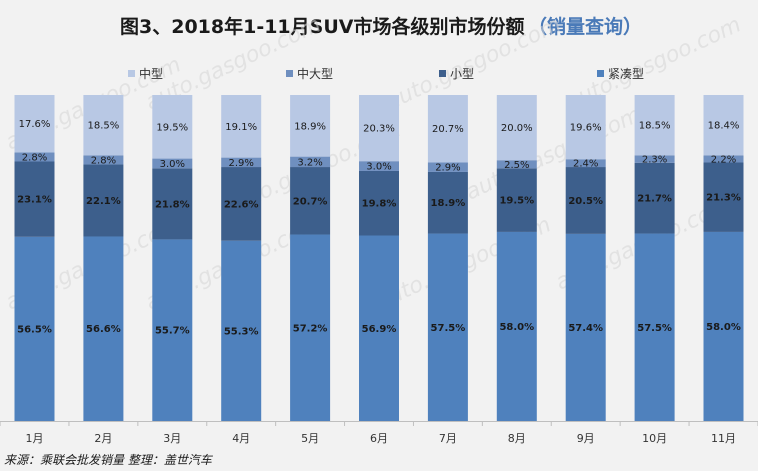 Image resolution: width=758 pixels, height=471 pixels. I want to click on watermark-text: auto.gasgoo.com, so click(553, 153).